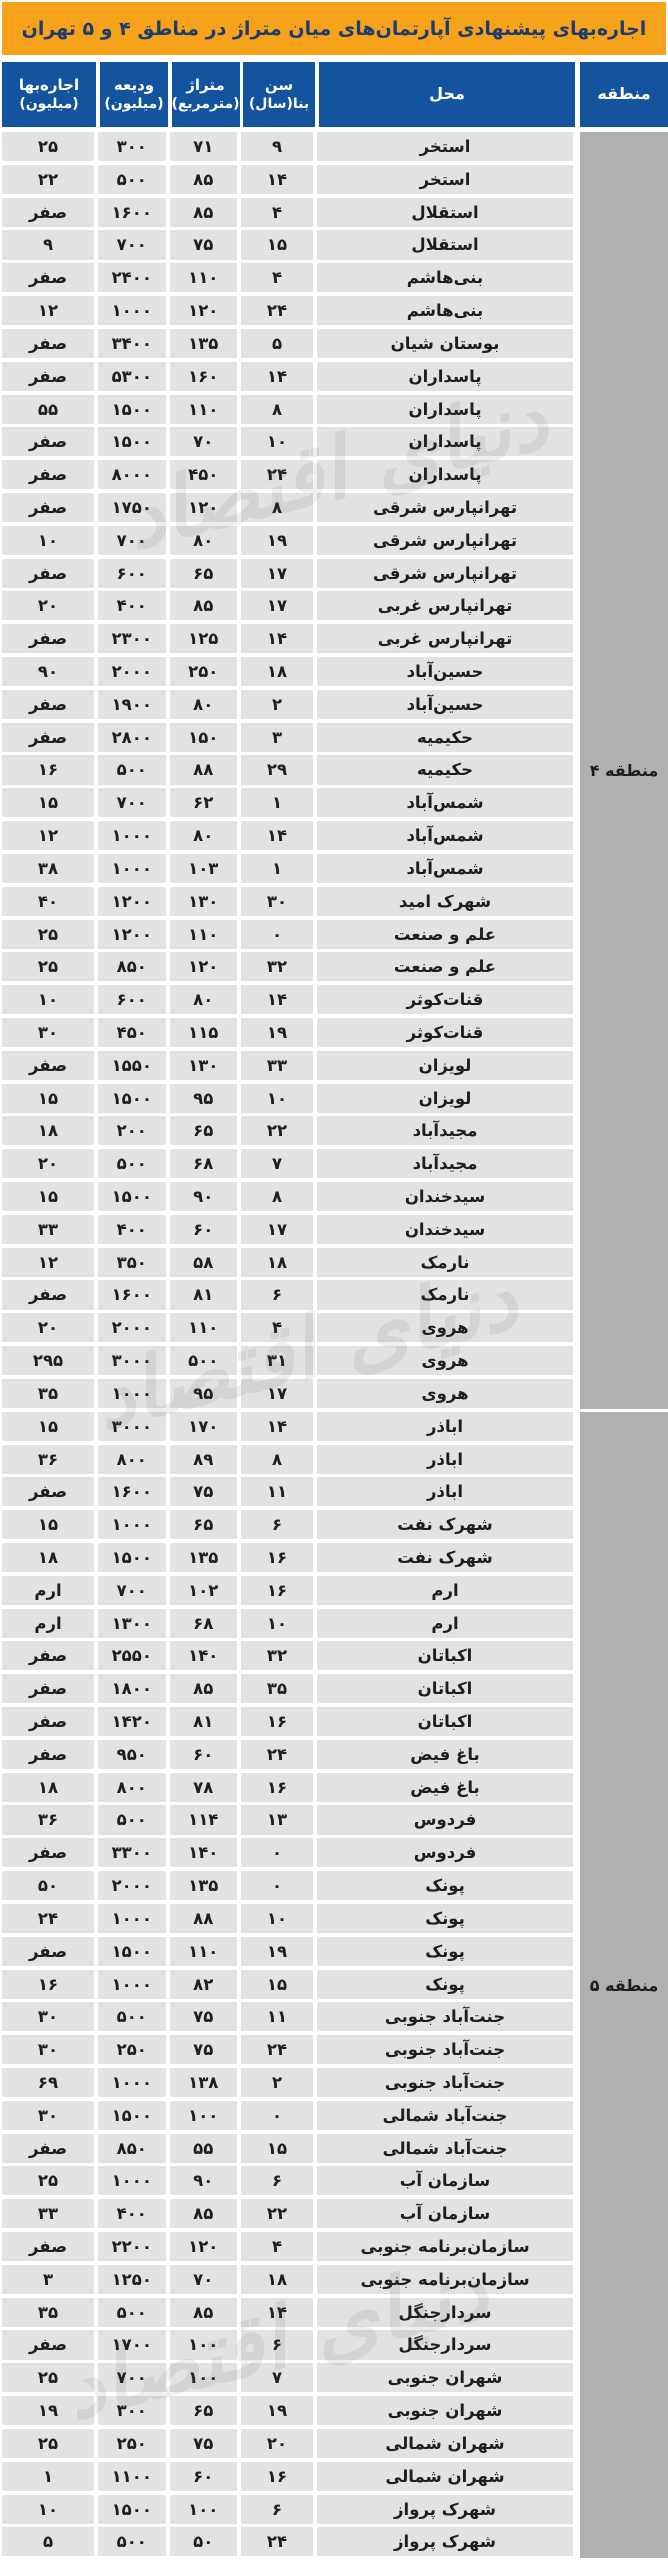 This screenshot has width=668, height=2560. I want to click on place-cell: جنت‌آباد شمالی, so click(445, 2148).